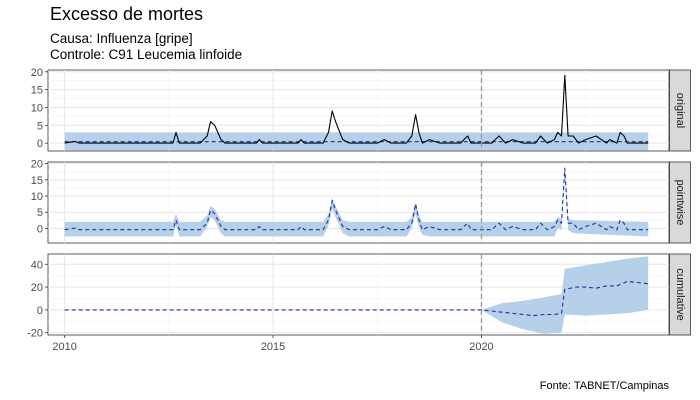  What do you see at coordinates (356, 141) in the screenshot?
I see `confidence-band` at bounding box center [356, 141].